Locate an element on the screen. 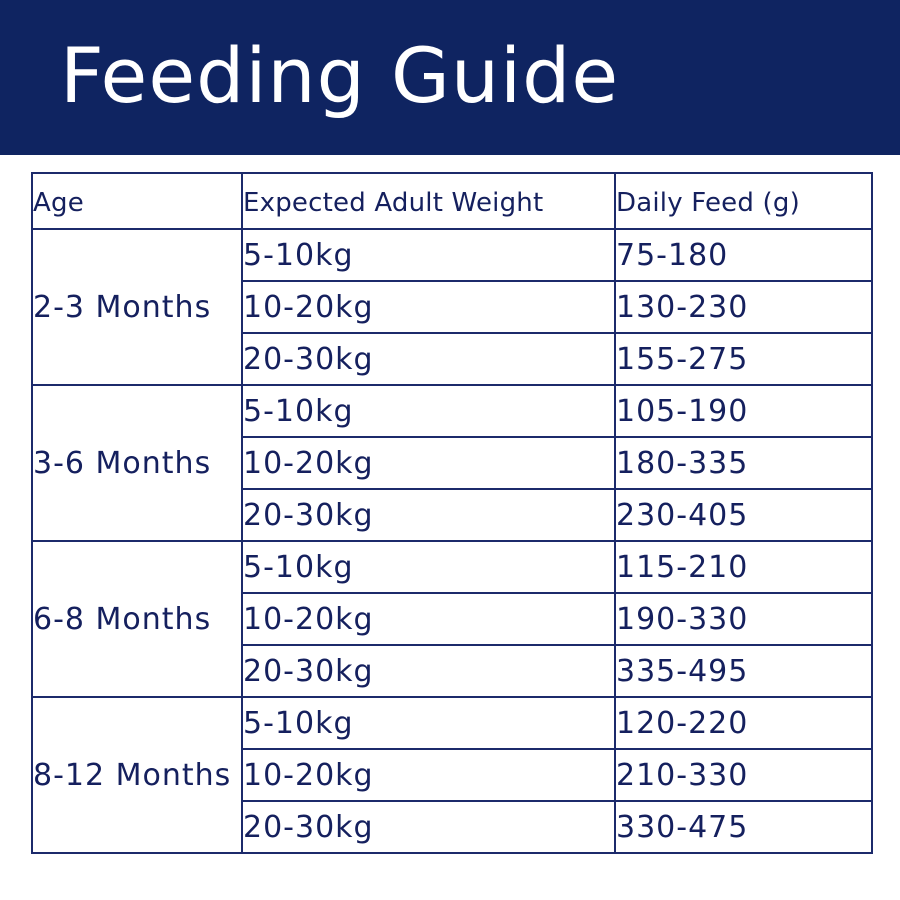 The height and width of the screenshot is (900, 900). feed-cell: 190-330 is located at coordinates (743, 619).